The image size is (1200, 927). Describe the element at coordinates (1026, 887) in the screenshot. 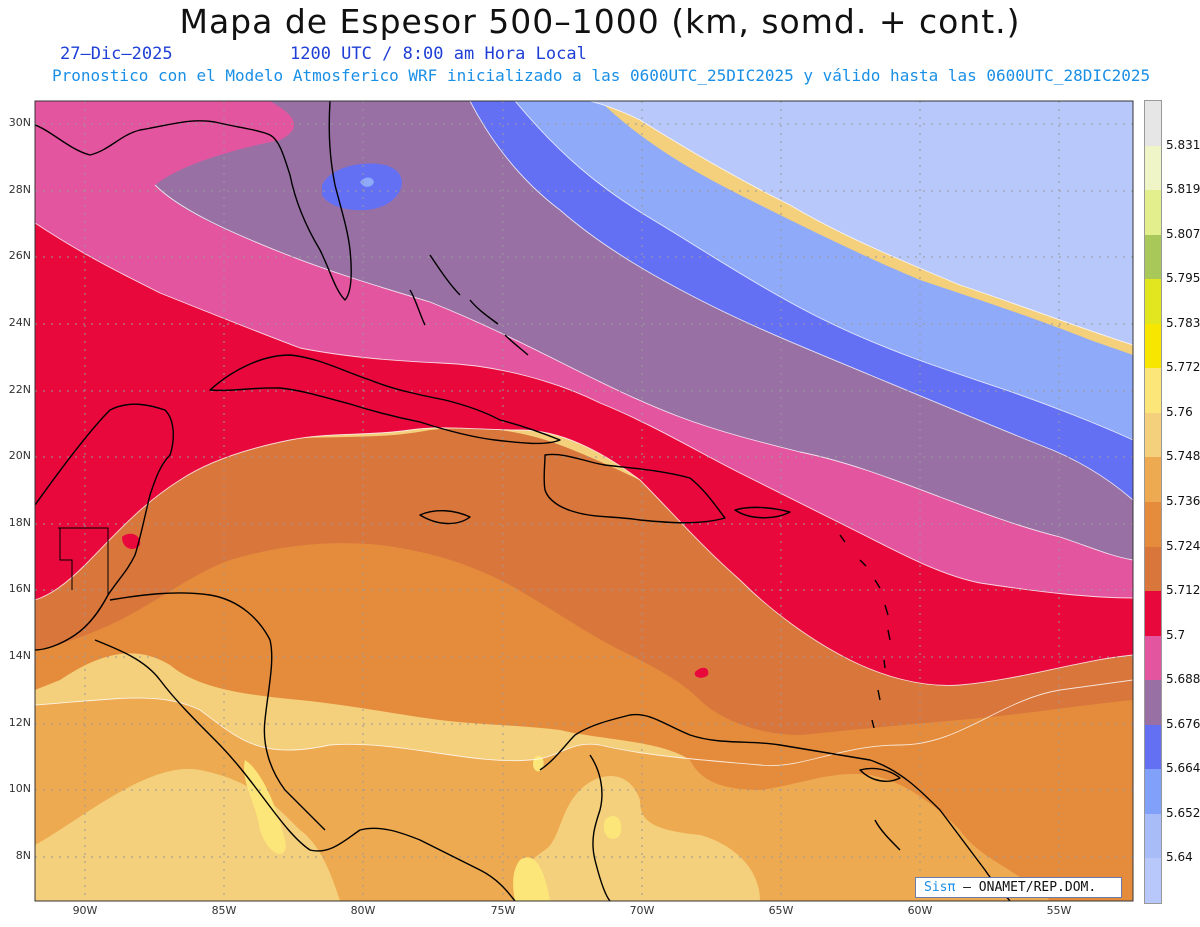

I see `credit-text: – ONAMET/REP.DOM.` at that location.